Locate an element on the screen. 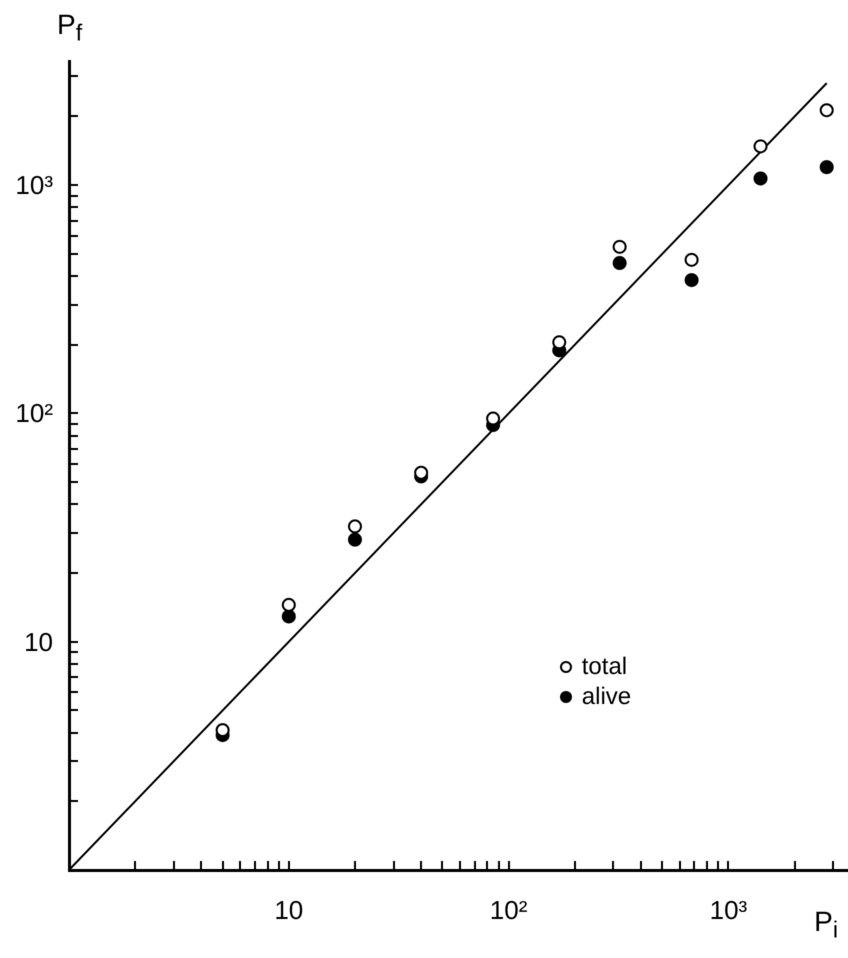 Image resolution: width=848 pixels, height=958 pixels. y-tick-label: 10³ is located at coordinates (34, 185).